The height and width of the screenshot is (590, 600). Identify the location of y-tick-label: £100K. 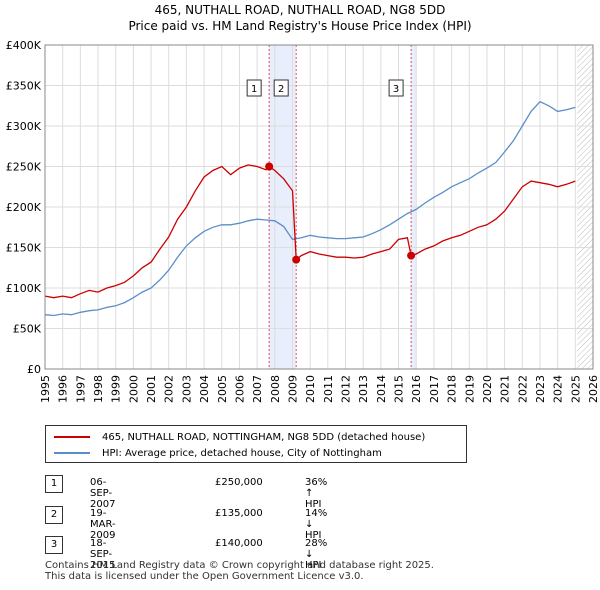
(24, 288).